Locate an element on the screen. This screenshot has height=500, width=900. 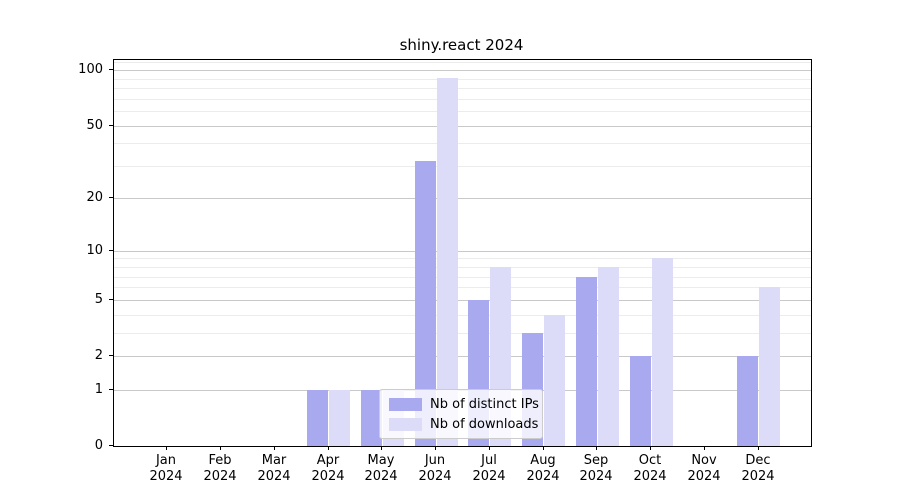
bar-sep-downloads is located at coordinates (608, 356).